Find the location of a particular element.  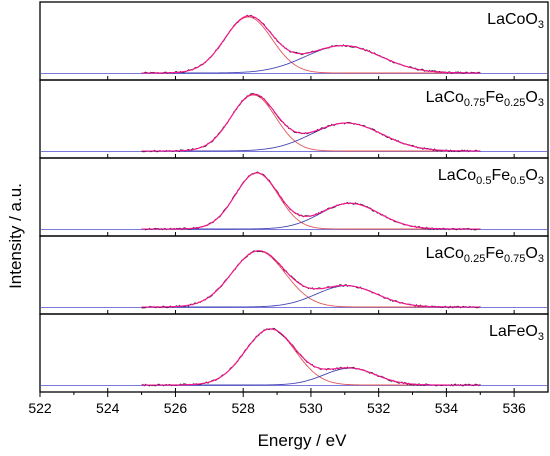

x-tick-label: 536 is located at coordinates (514, 408).